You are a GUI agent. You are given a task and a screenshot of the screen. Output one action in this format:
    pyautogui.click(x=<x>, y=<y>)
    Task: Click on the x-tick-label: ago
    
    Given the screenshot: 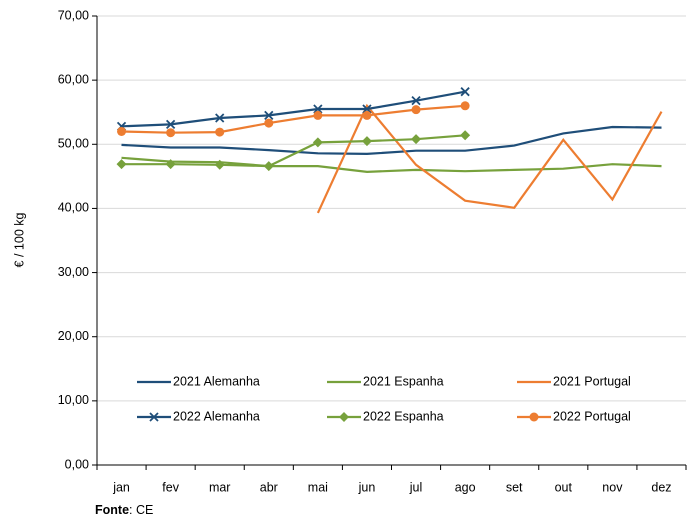 What is the action you would take?
    pyautogui.click(x=465, y=487)
    